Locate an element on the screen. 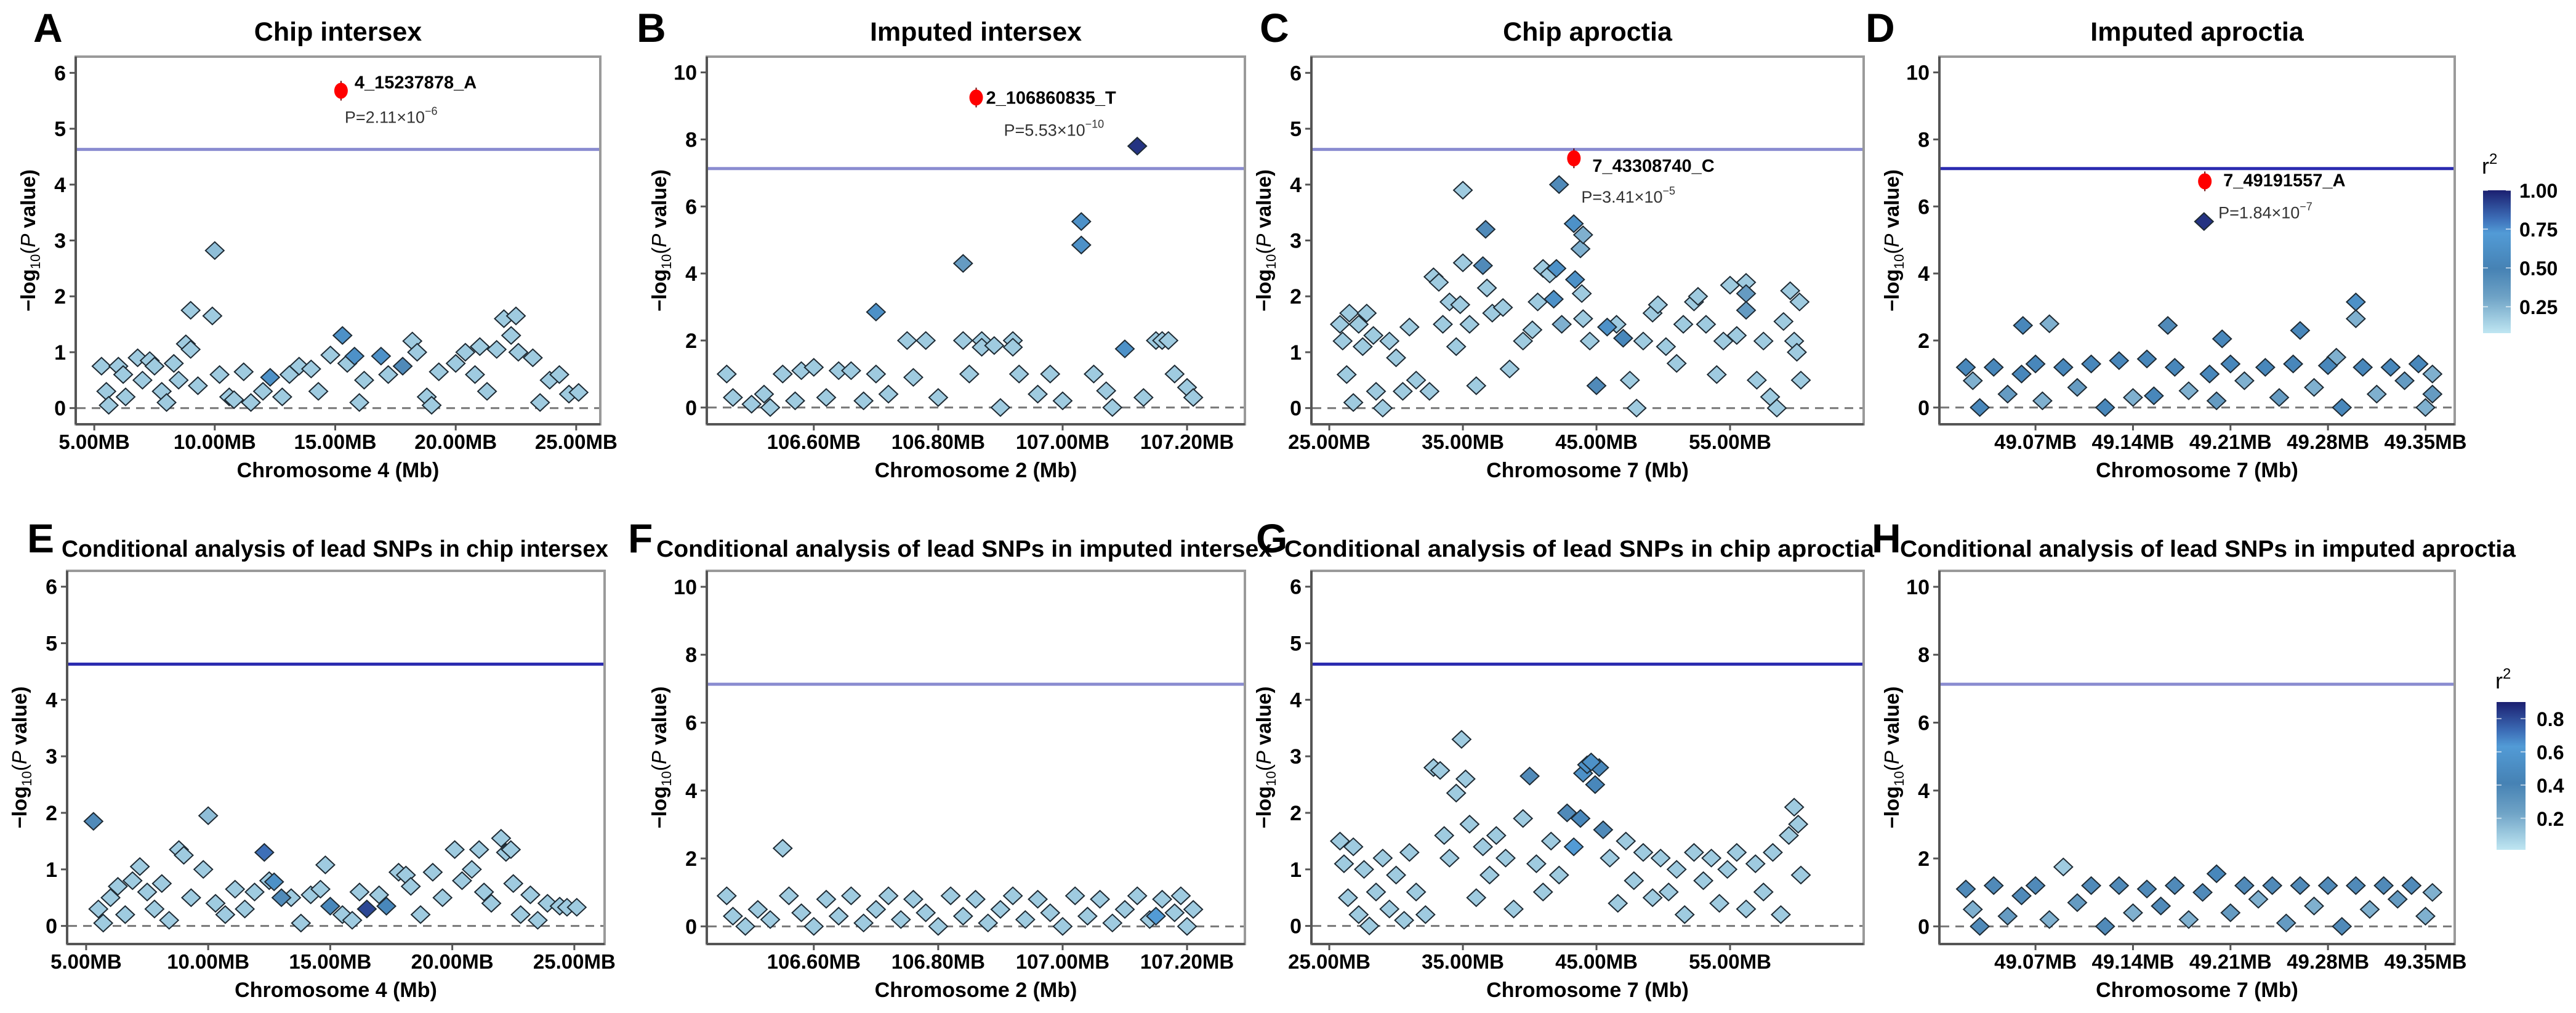 This screenshot has width=2576, height=1013. y-tick-label: 2 is located at coordinates (691, 341).